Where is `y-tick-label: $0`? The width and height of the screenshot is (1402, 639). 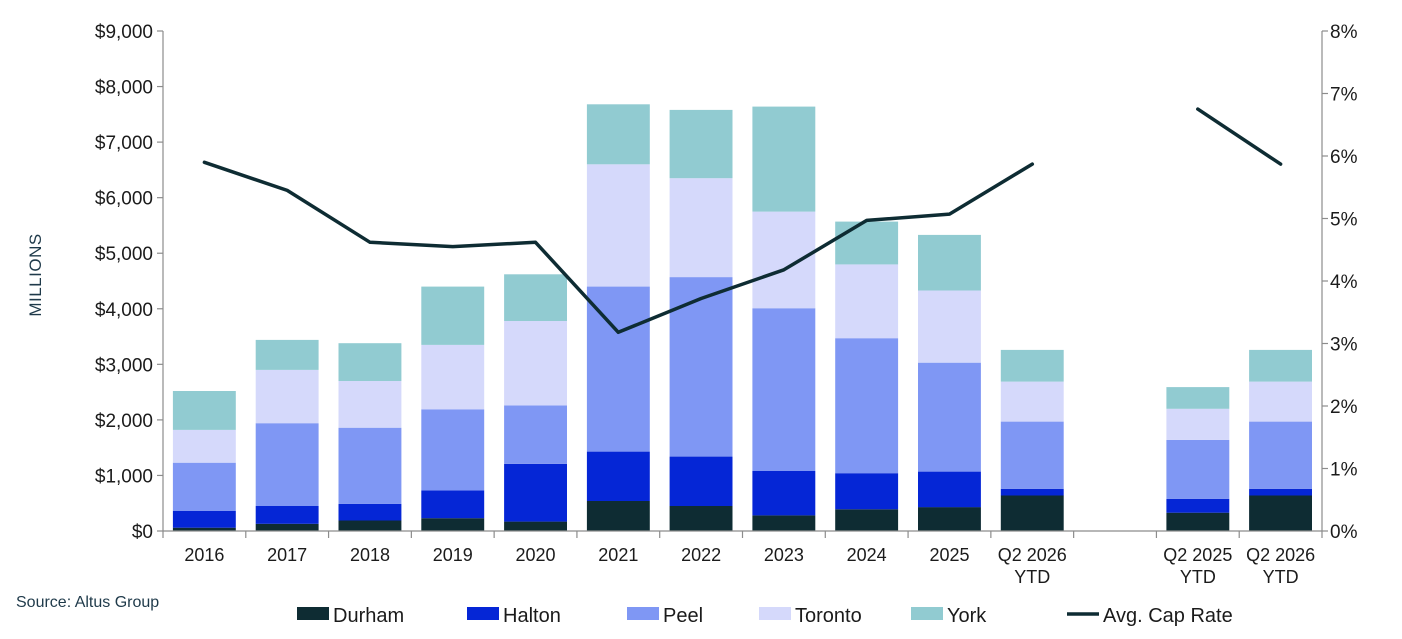
y-tick-label: $0 is located at coordinates (142, 532).